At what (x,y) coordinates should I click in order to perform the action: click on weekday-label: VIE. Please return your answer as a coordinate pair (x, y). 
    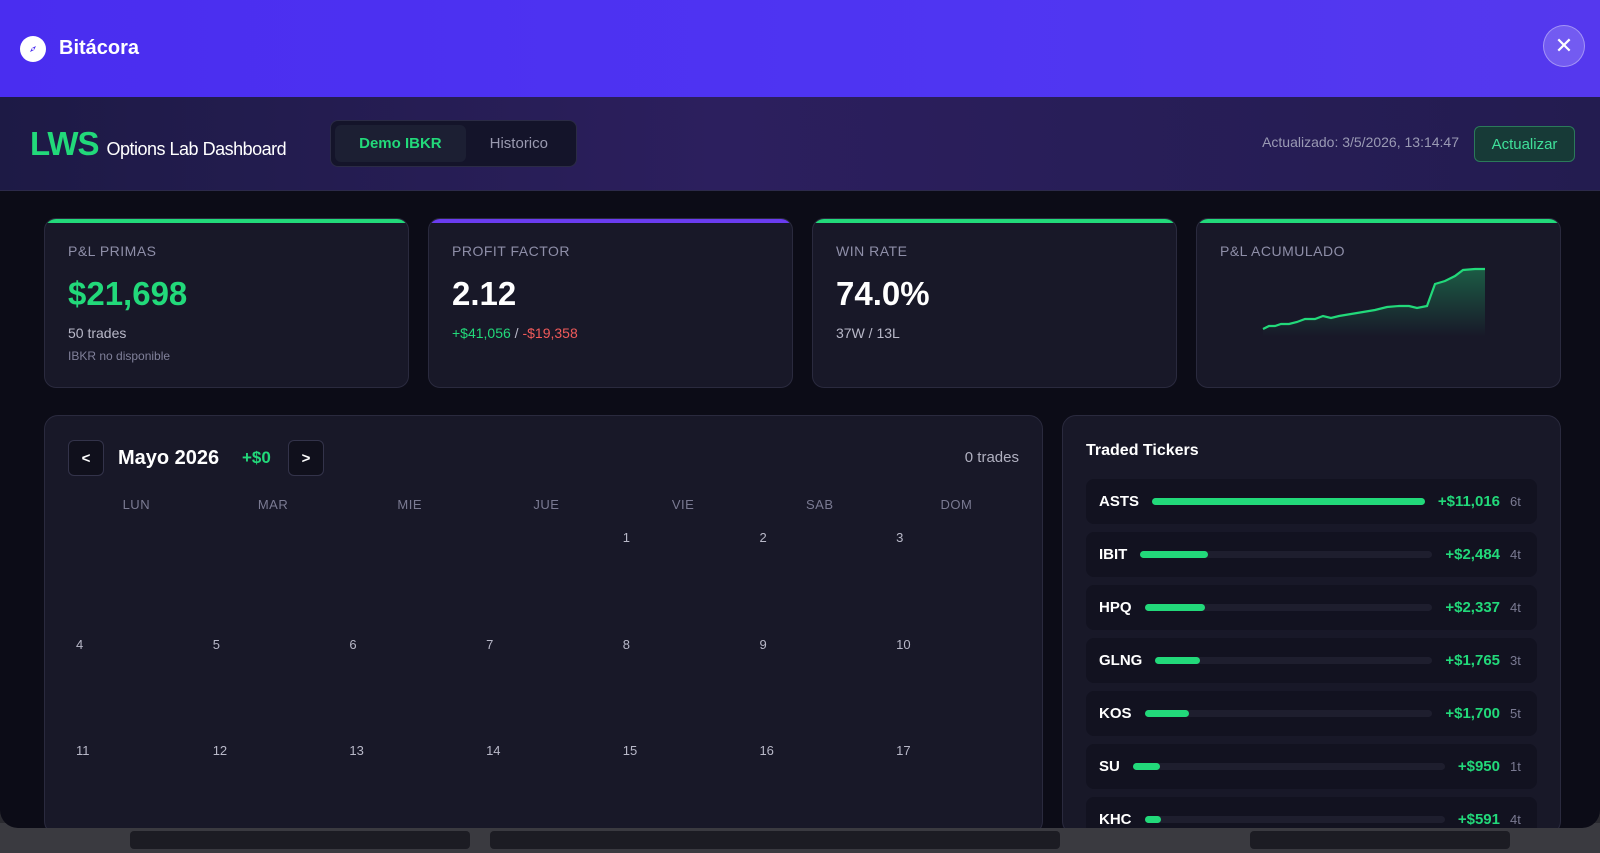
    Looking at the image, I should click on (683, 504).